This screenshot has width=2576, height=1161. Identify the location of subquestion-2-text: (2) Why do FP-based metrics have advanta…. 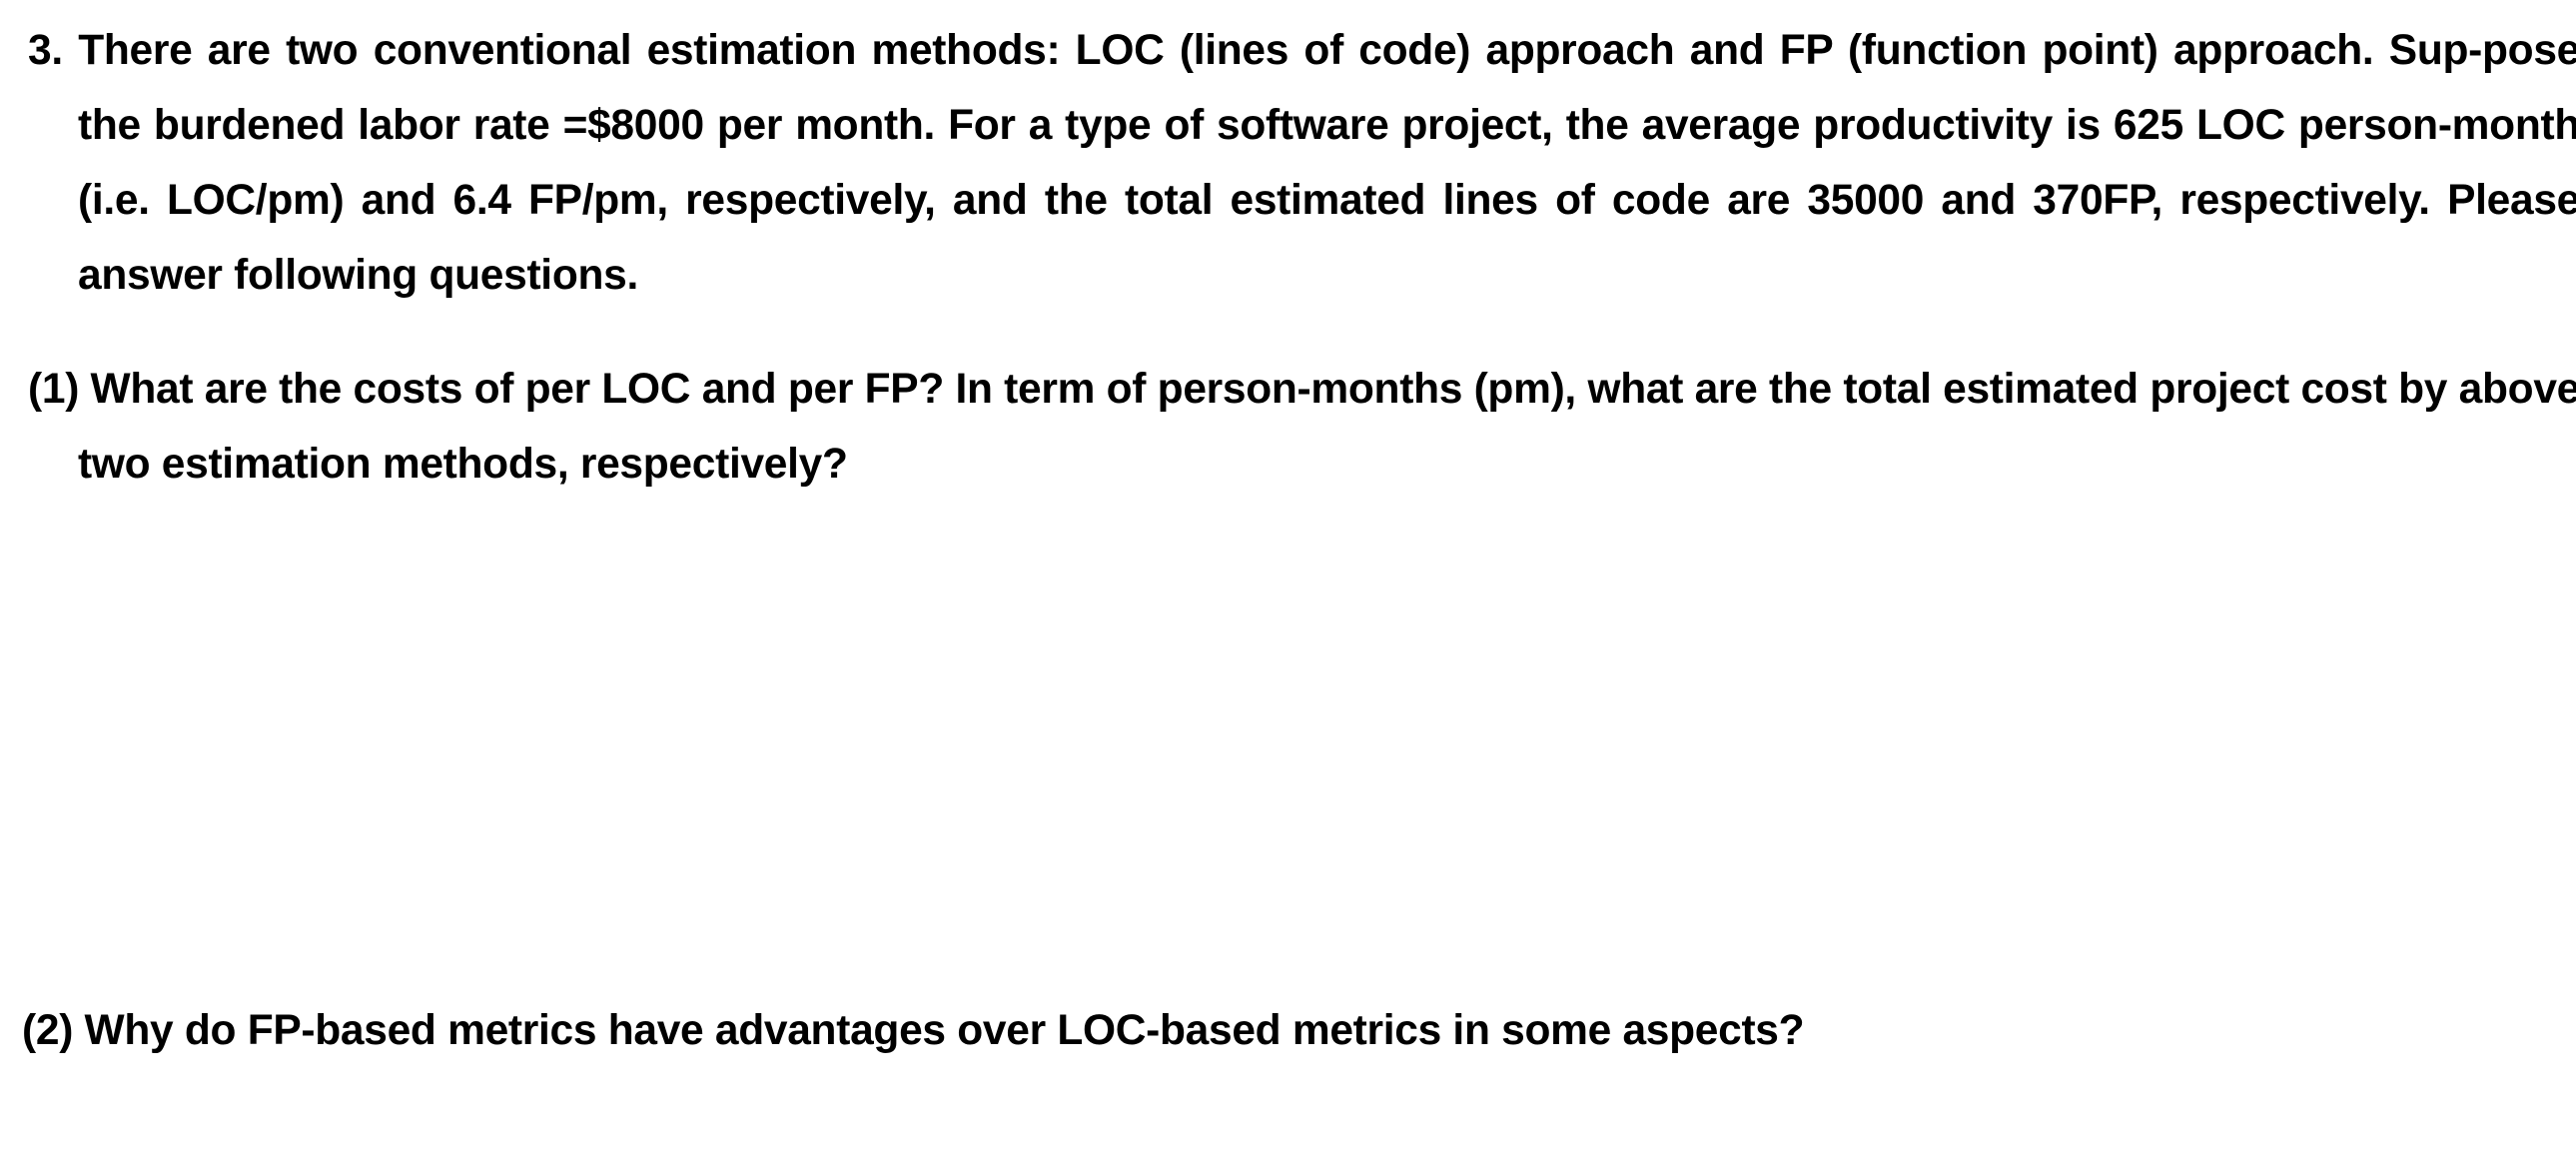
(914, 1030).